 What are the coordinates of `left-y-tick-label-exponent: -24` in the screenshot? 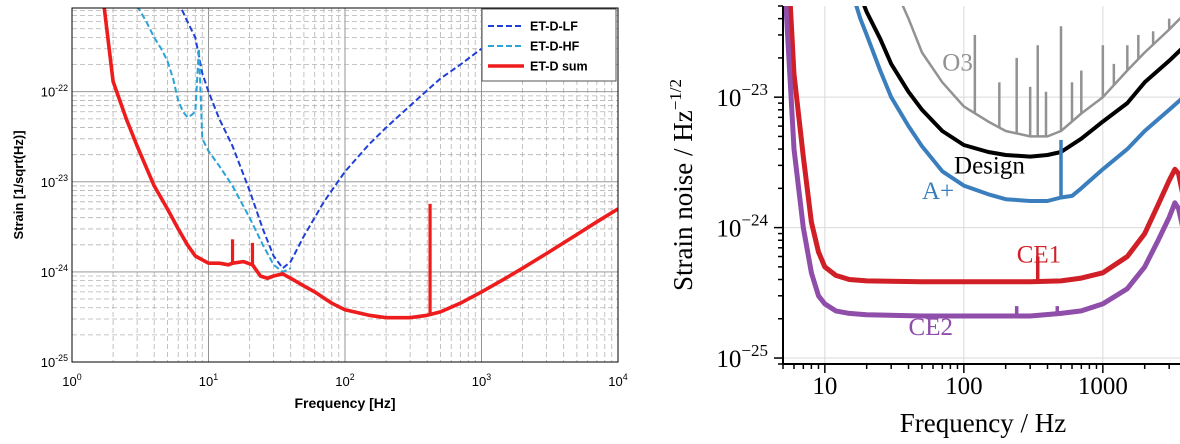 It's located at (61, 268).